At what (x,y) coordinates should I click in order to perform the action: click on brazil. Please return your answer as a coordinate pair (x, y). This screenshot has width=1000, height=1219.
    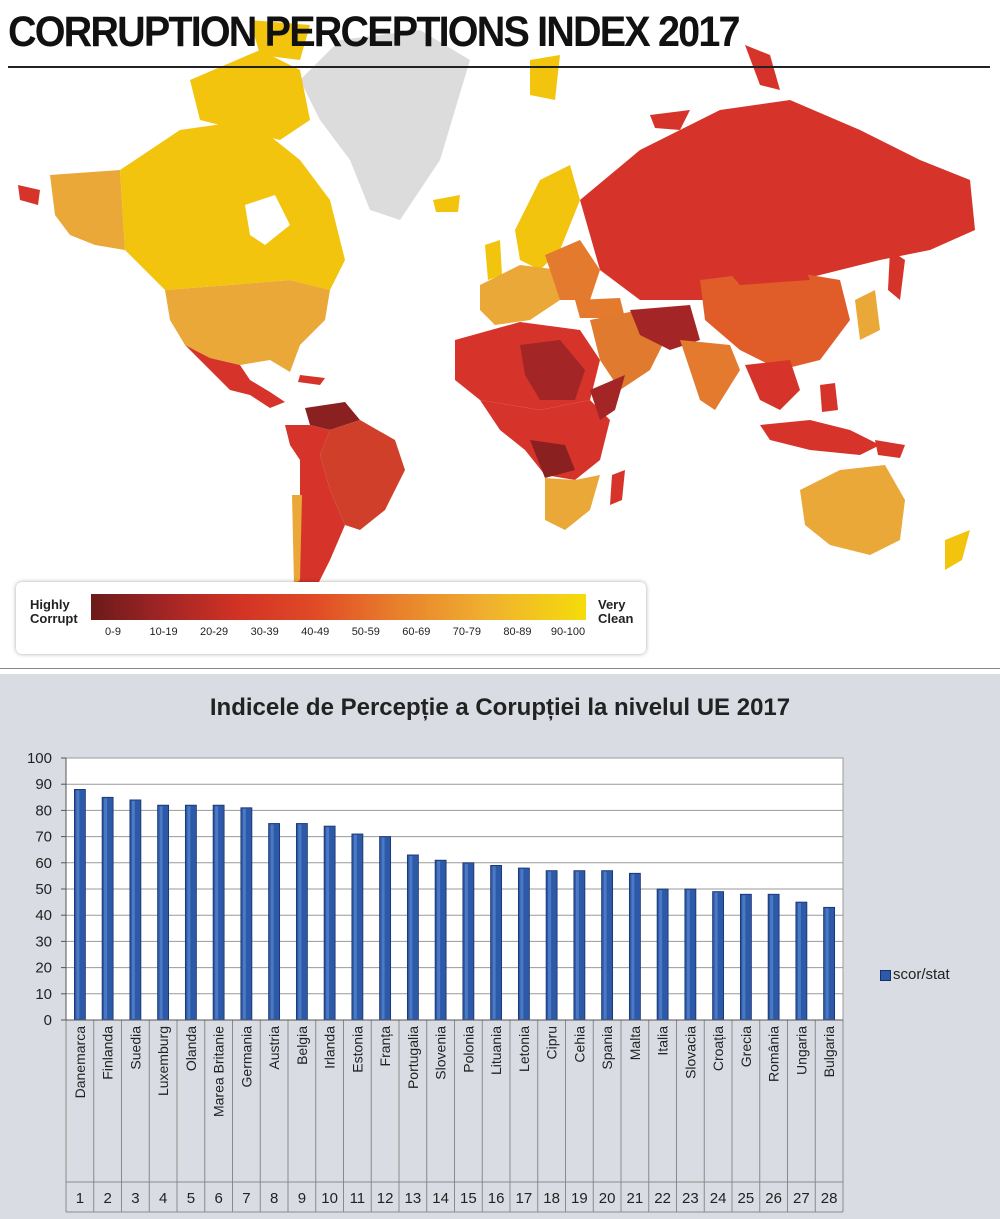
    Looking at the image, I should click on (362, 475).